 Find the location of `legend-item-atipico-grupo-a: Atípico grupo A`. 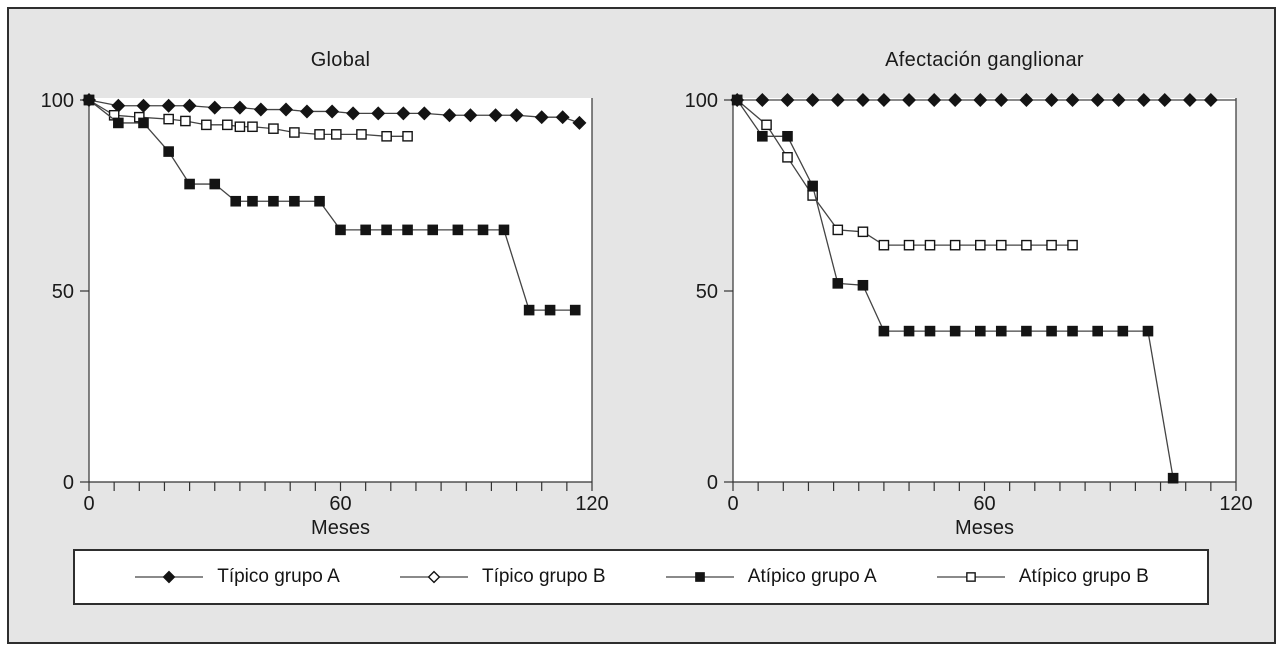

legend-item-atipico-grupo-a: Atípico grupo A is located at coordinates (770, 577).